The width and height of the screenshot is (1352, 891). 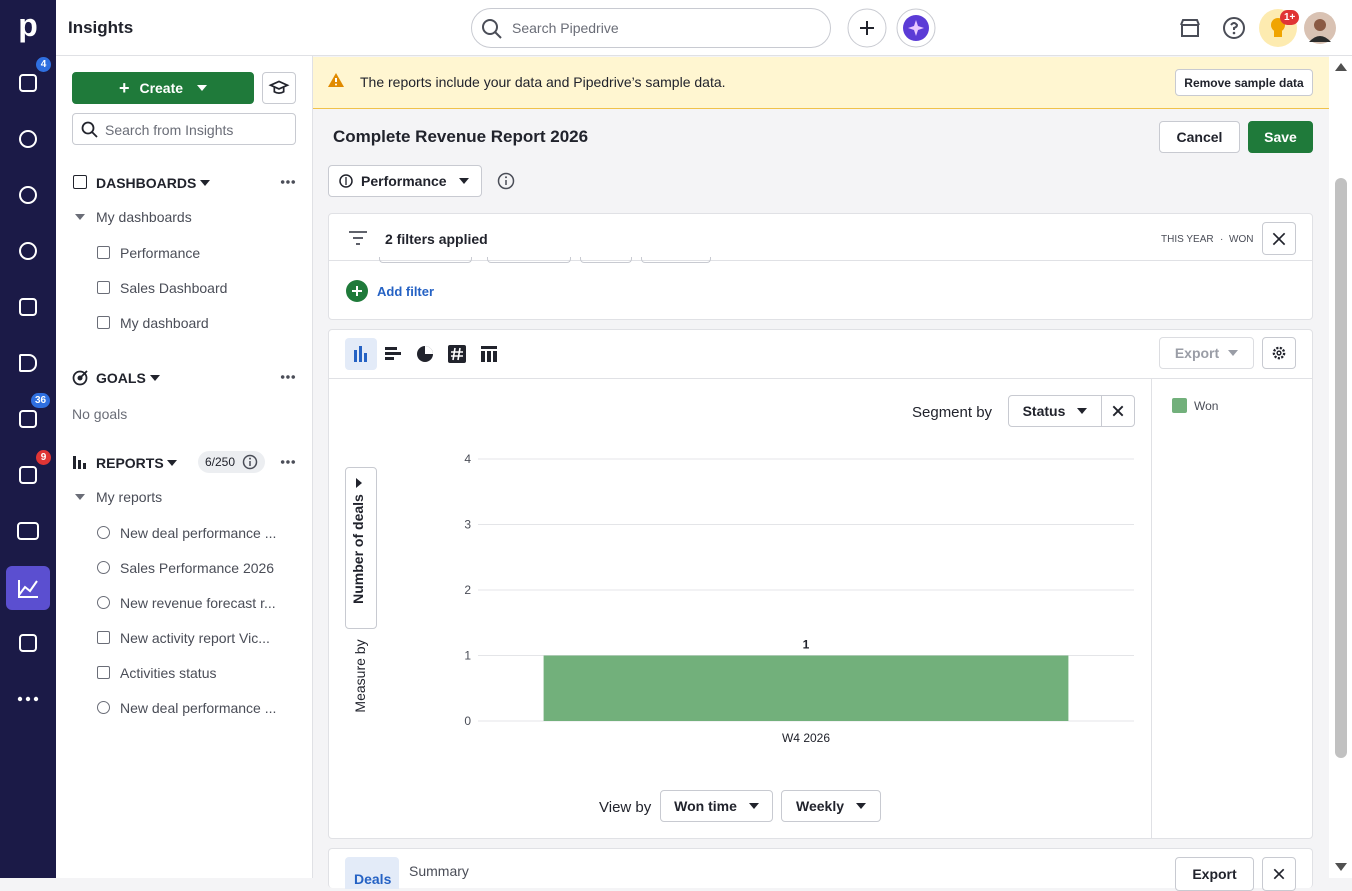 I want to click on plus: +, so click(x=124, y=87).